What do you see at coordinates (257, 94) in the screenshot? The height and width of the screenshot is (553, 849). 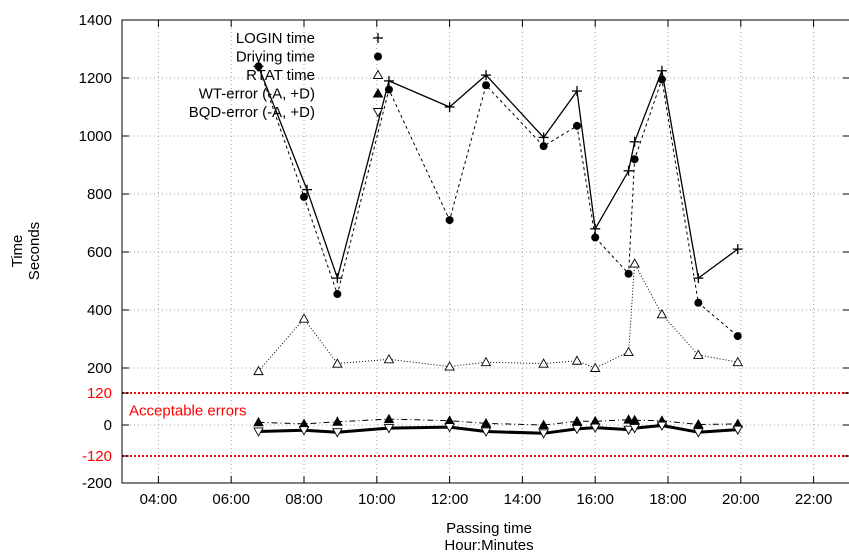 I see `legend-label: WT-error (-A, +D)` at bounding box center [257, 94].